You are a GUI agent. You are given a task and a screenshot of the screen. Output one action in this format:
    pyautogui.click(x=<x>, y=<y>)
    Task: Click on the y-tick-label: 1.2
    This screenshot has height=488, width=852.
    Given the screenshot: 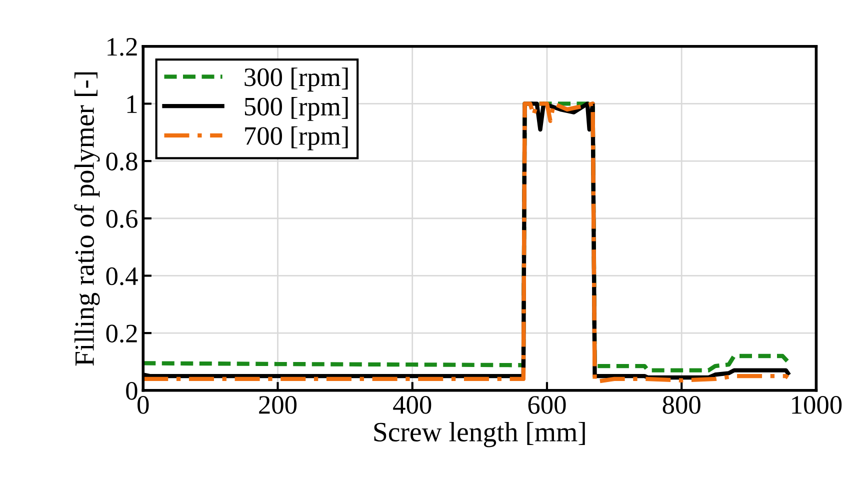 What is the action you would take?
    pyautogui.click(x=122, y=47)
    